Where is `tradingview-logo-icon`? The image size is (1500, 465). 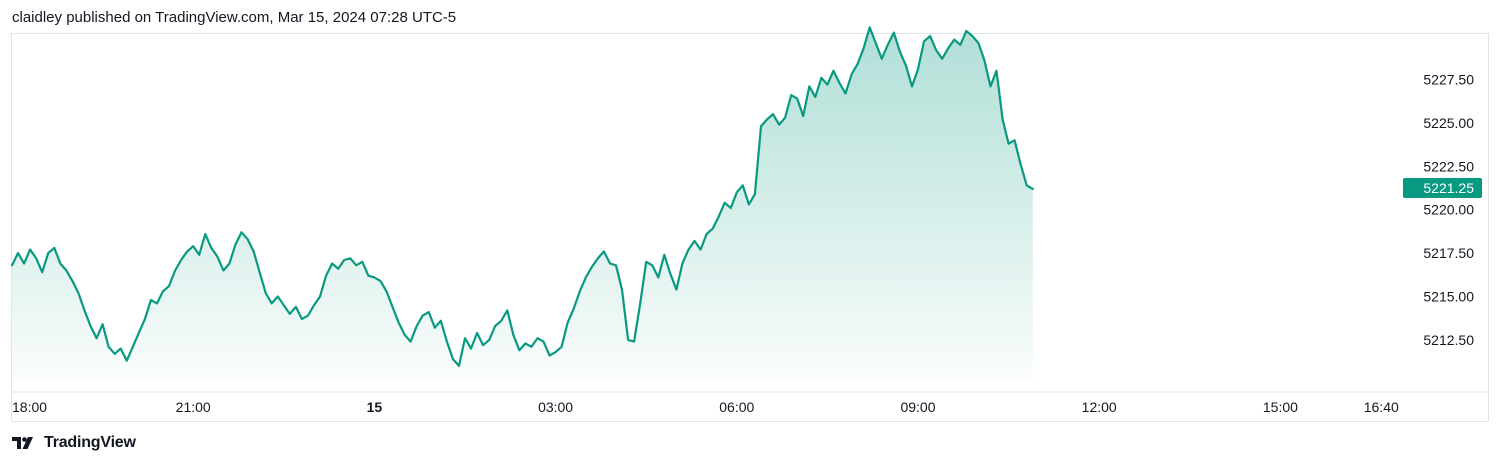 tradingview-logo-icon is located at coordinates (22, 443).